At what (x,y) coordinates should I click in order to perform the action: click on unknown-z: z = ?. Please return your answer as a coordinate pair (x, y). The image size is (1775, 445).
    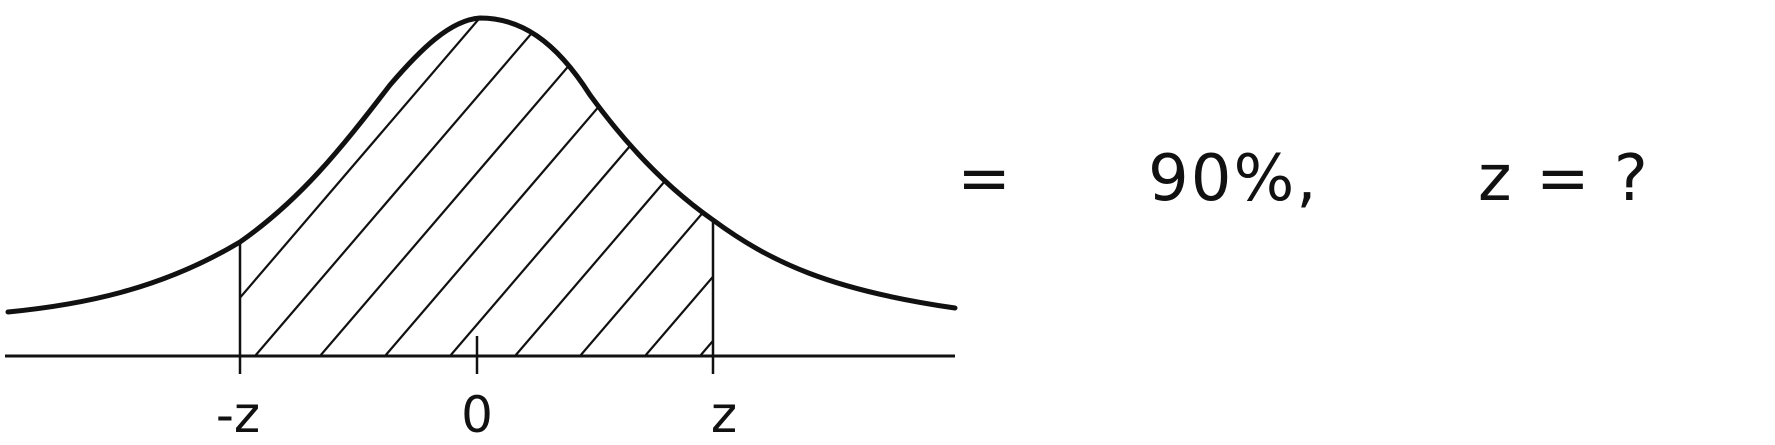
    Looking at the image, I should click on (1564, 179).